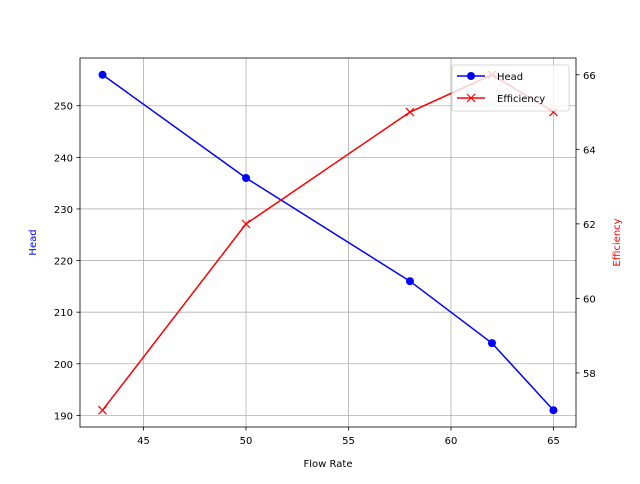 This screenshot has height=484, width=640. What do you see at coordinates (589, 374) in the screenshot?
I see `y-tick-label-right: 58` at bounding box center [589, 374].